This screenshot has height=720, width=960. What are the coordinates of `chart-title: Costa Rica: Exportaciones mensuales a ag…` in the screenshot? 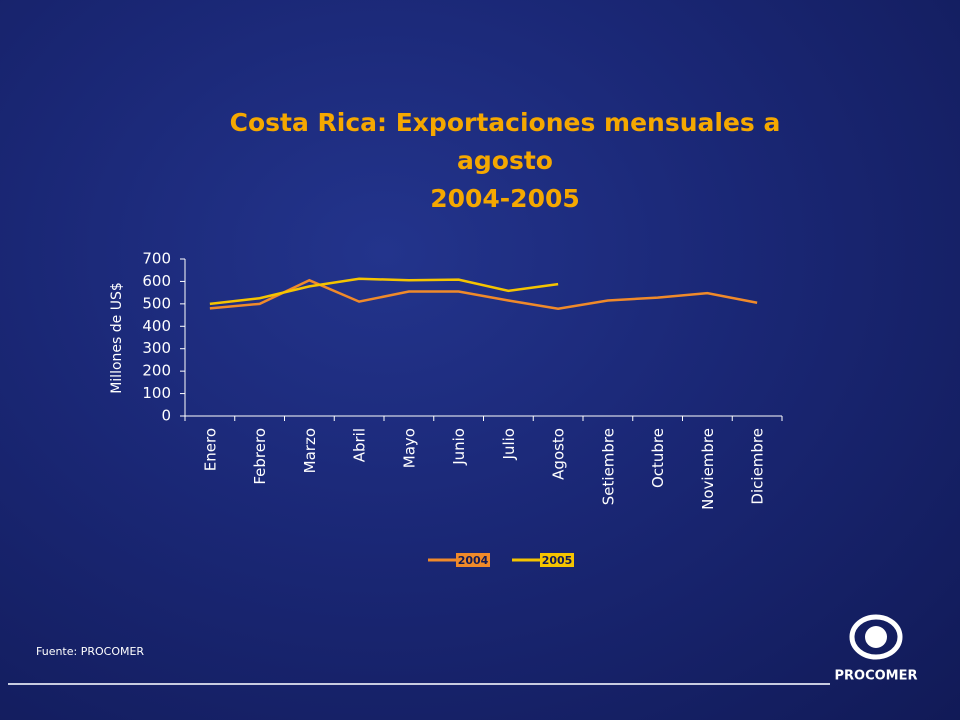 It's located at (505, 141).